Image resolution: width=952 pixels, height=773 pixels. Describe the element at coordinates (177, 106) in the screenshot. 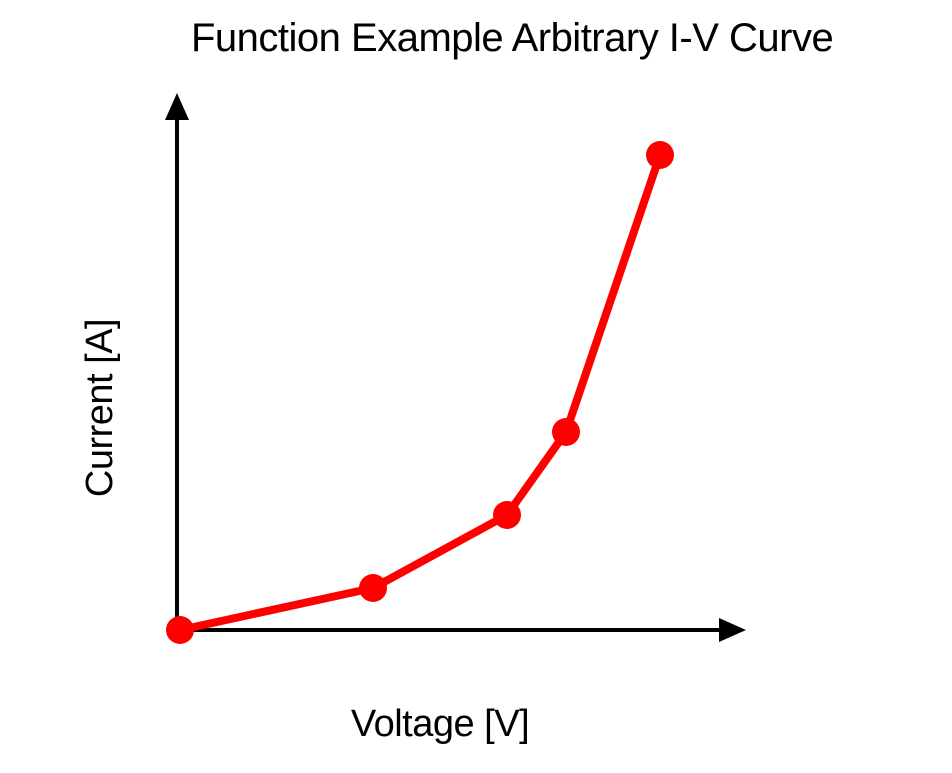

I see `y-axis-arrowhead-icon` at that location.